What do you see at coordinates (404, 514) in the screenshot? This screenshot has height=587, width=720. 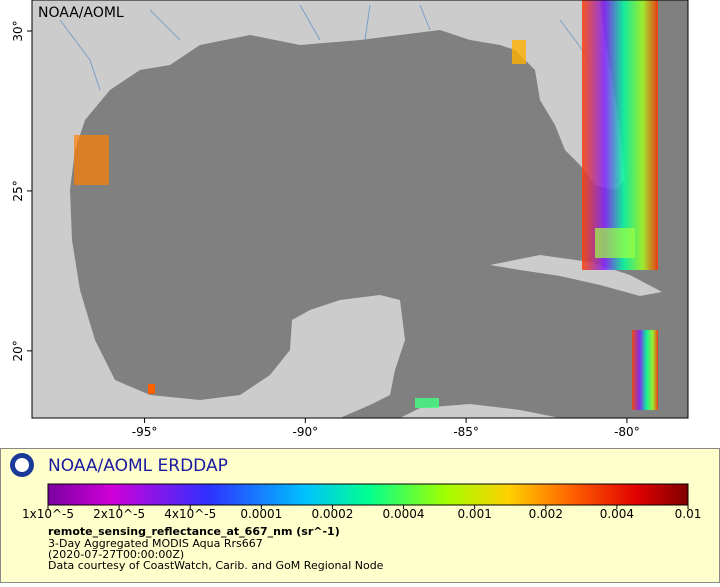 I see `colorbar-tick-label: 0.0004` at bounding box center [404, 514].